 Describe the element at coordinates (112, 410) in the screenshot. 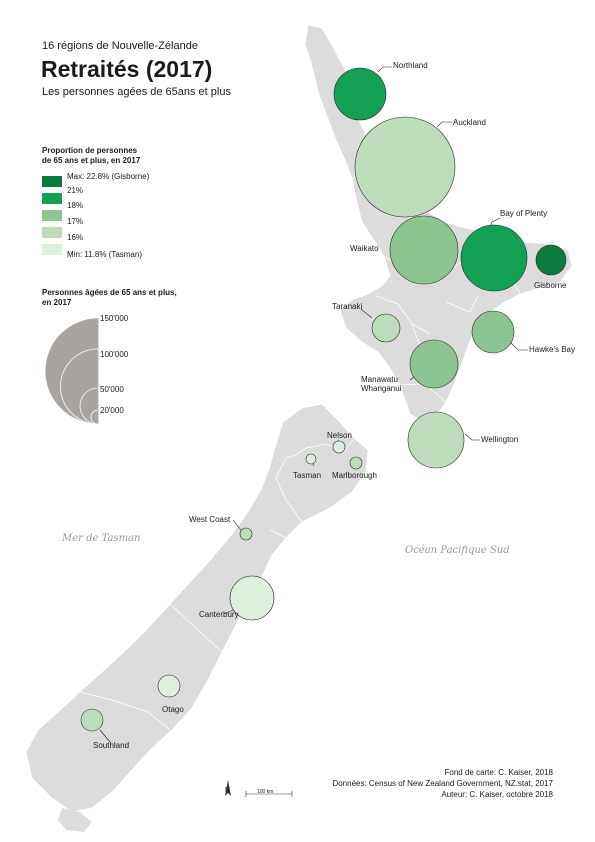

I see `size-legend-label: 20'000` at that location.